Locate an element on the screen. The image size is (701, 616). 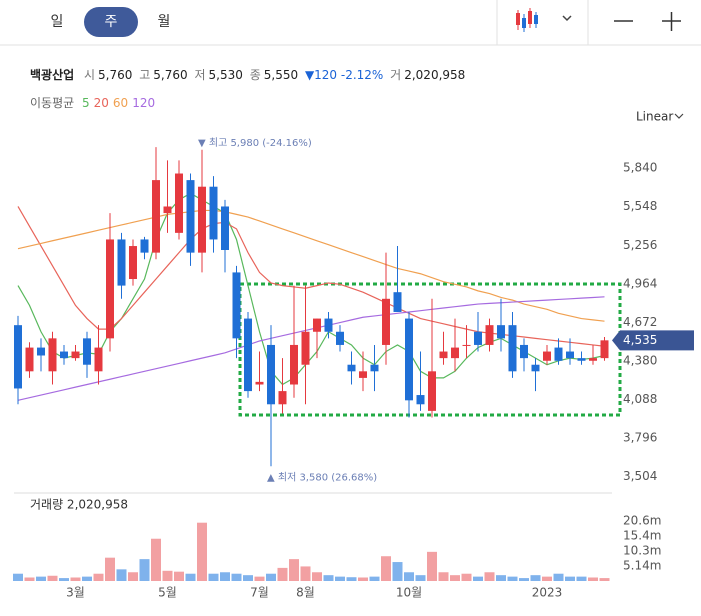
dropdown-chevron is located at coordinates (567, 18).